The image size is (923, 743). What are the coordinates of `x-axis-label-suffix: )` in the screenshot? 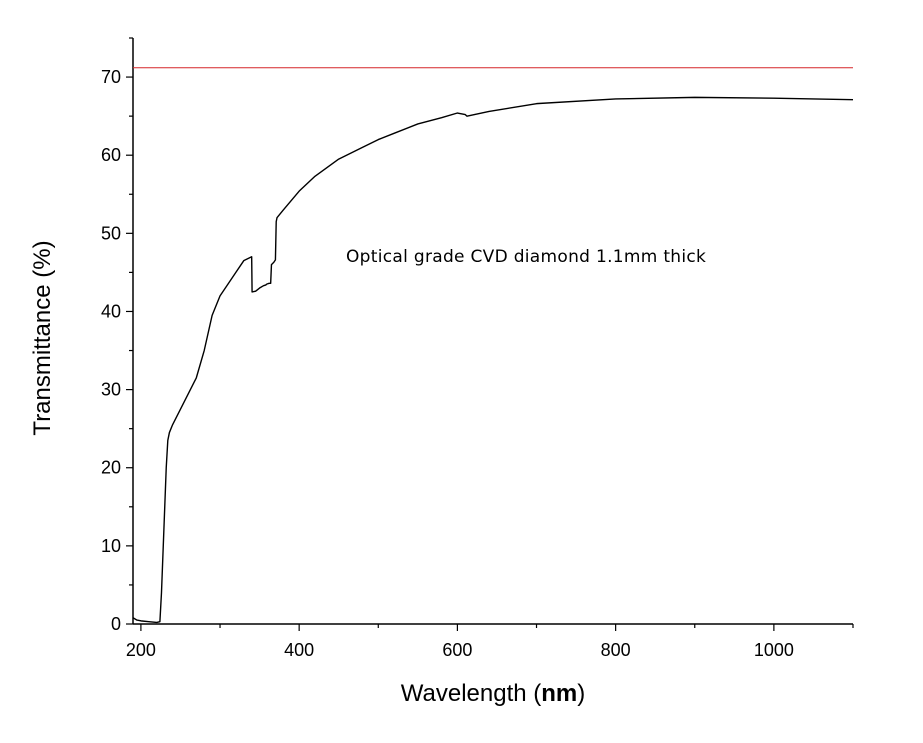 It's located at (581, 693).